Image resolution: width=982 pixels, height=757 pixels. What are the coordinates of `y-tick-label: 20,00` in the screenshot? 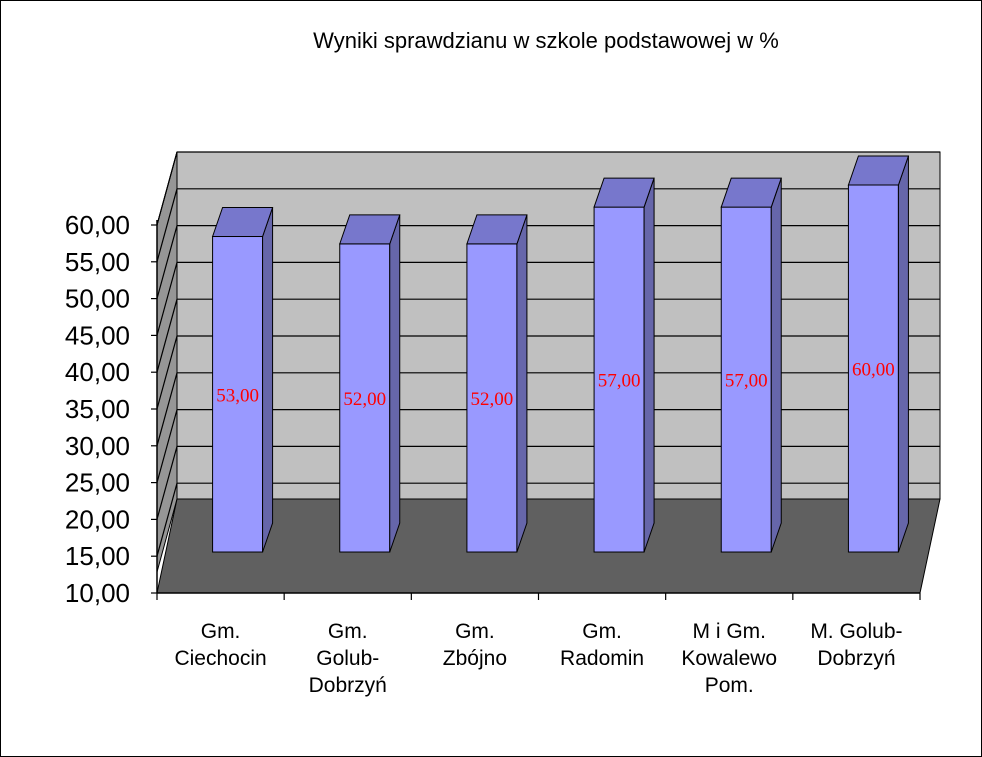 It's located at (97, 519).